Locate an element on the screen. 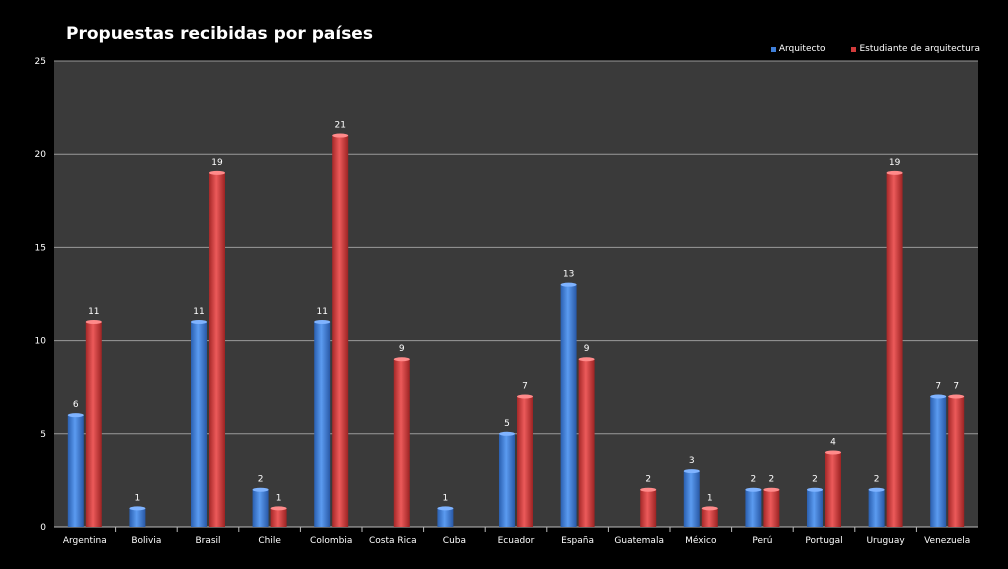 The image size is (1008, 569). bar-brasil-arquitecto is located at coordinates (199, 424).